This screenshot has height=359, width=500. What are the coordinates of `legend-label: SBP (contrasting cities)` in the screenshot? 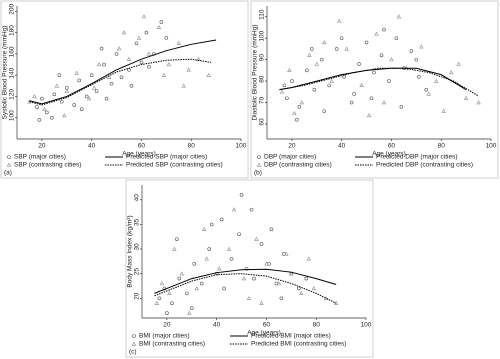 It's located at (47, 165).